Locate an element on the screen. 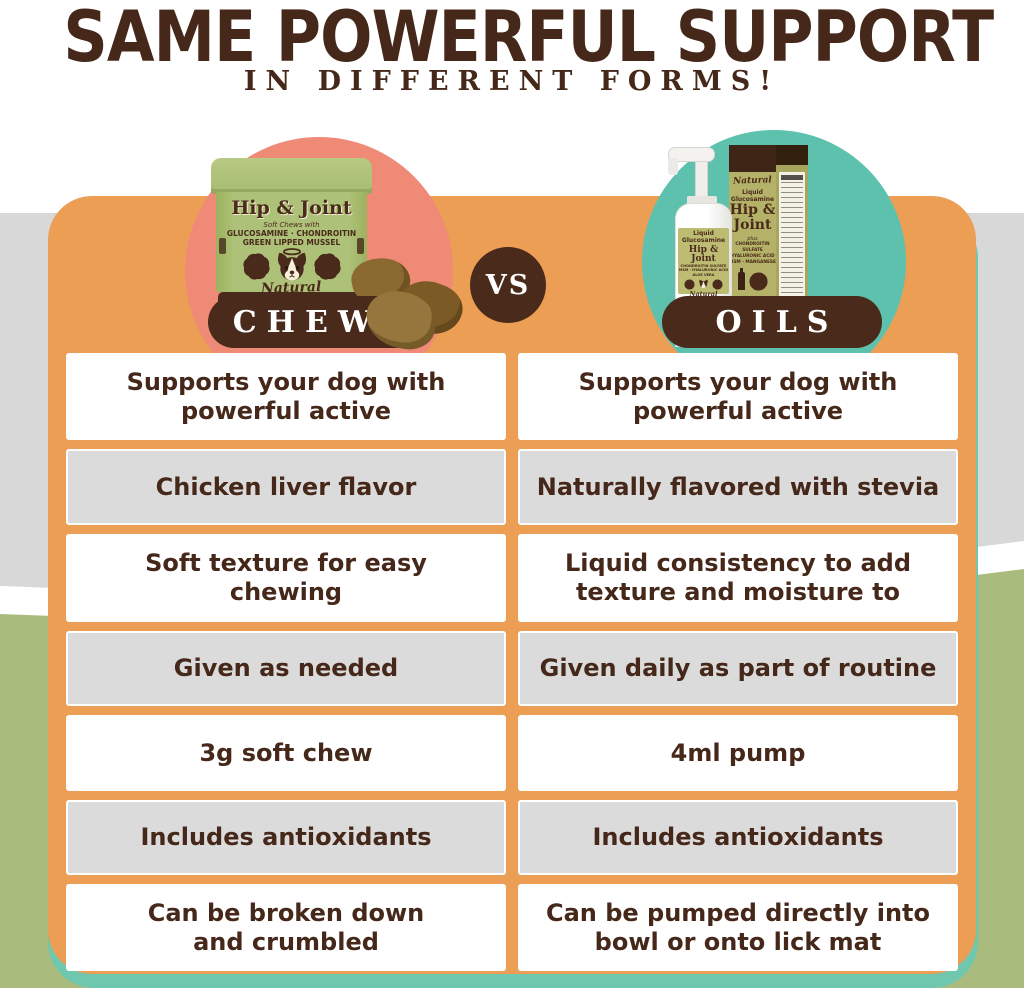 The image size is (1024, 988). chews-tub-lid is located at coordinates (291, 176).